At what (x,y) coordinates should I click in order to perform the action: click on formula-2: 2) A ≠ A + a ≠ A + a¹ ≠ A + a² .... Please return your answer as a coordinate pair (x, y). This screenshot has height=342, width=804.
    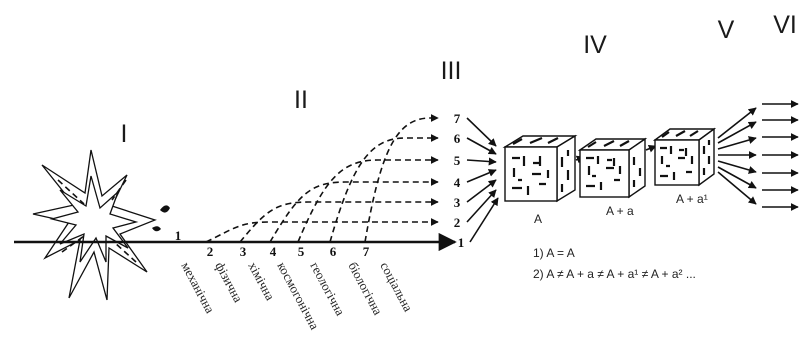
    Looking at the image, I should click on (614, 274).